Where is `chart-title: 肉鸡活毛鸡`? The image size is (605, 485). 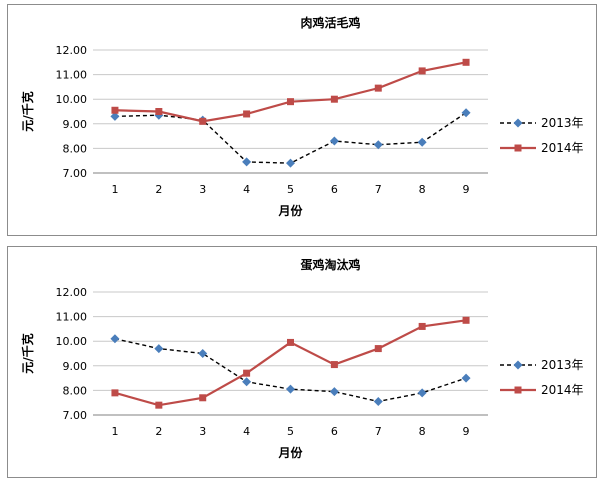
chart-title: 肉鸡活毛鸡 is located at coordinates (330, 22).